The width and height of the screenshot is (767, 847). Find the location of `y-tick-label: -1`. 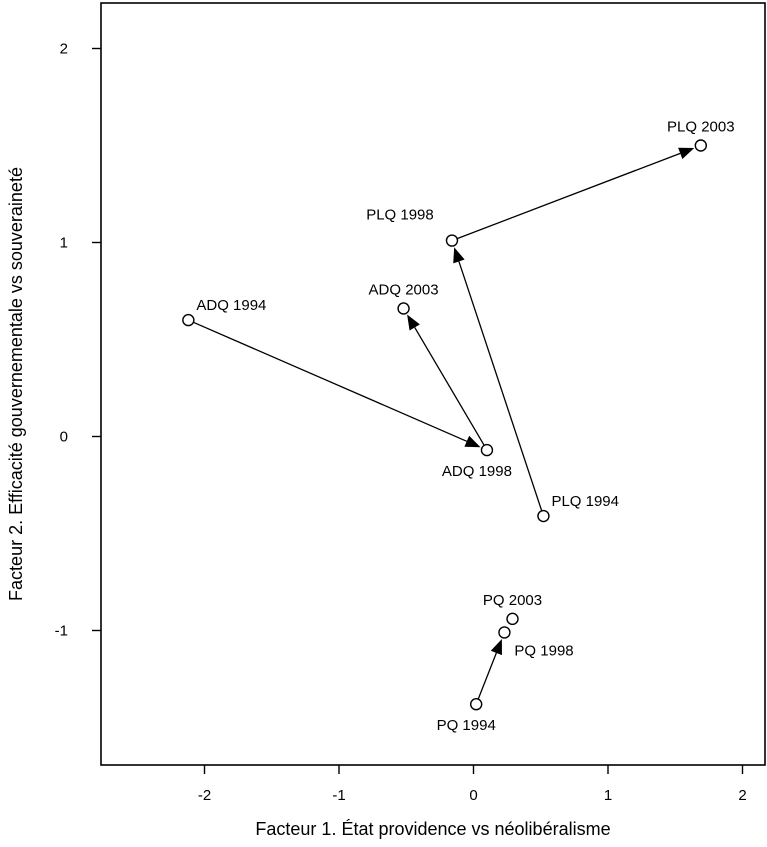

y-tick-label: -1 is located at coordinates (61, 631).